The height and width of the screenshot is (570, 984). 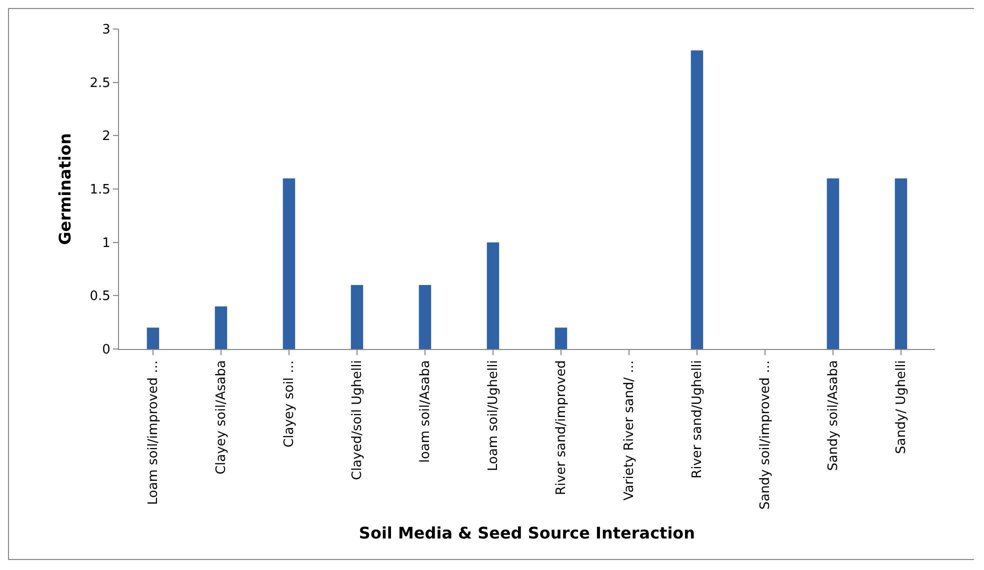 What do you see at coordinates (834, 415) in the screenshot?
I see `x-tick-label: Sandy soil/Asaba` at bounding box center [834, 415].